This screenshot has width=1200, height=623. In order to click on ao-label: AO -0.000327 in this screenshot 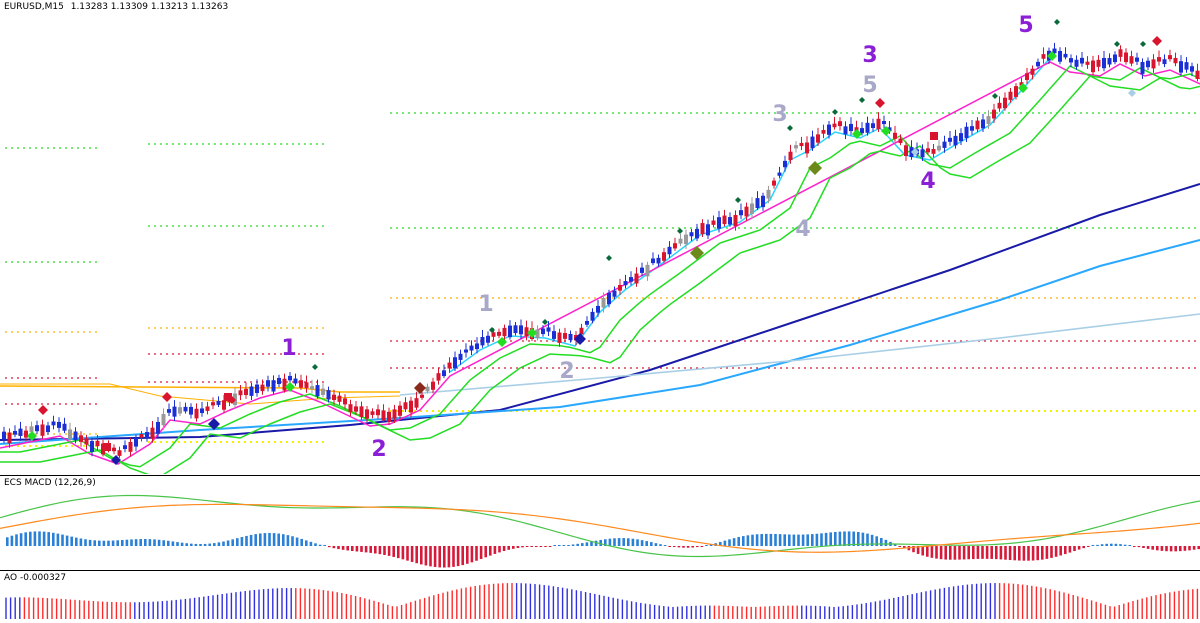, I will do `click(35, 578)`.